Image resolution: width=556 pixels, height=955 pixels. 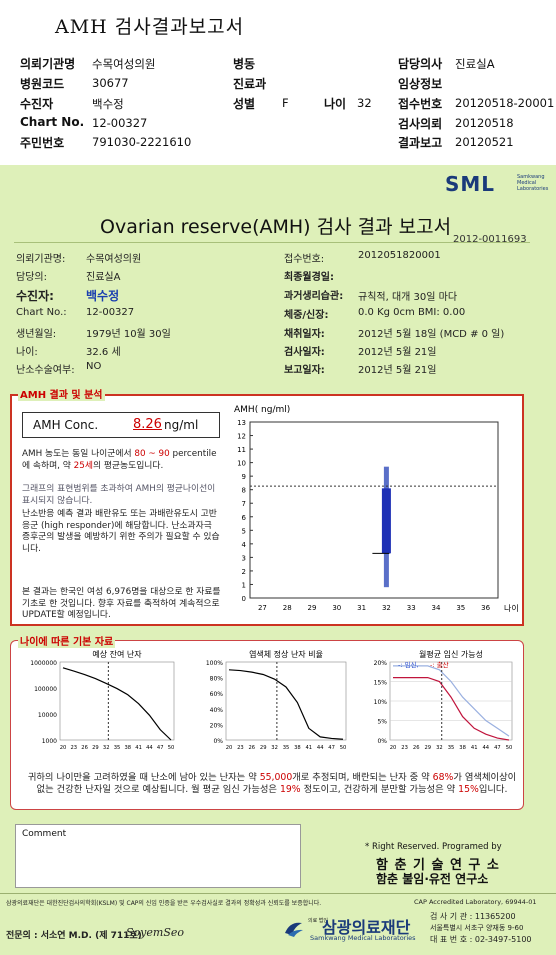 I want to click on value-hospital: 수목여성의원, so click(x=124, y=64).